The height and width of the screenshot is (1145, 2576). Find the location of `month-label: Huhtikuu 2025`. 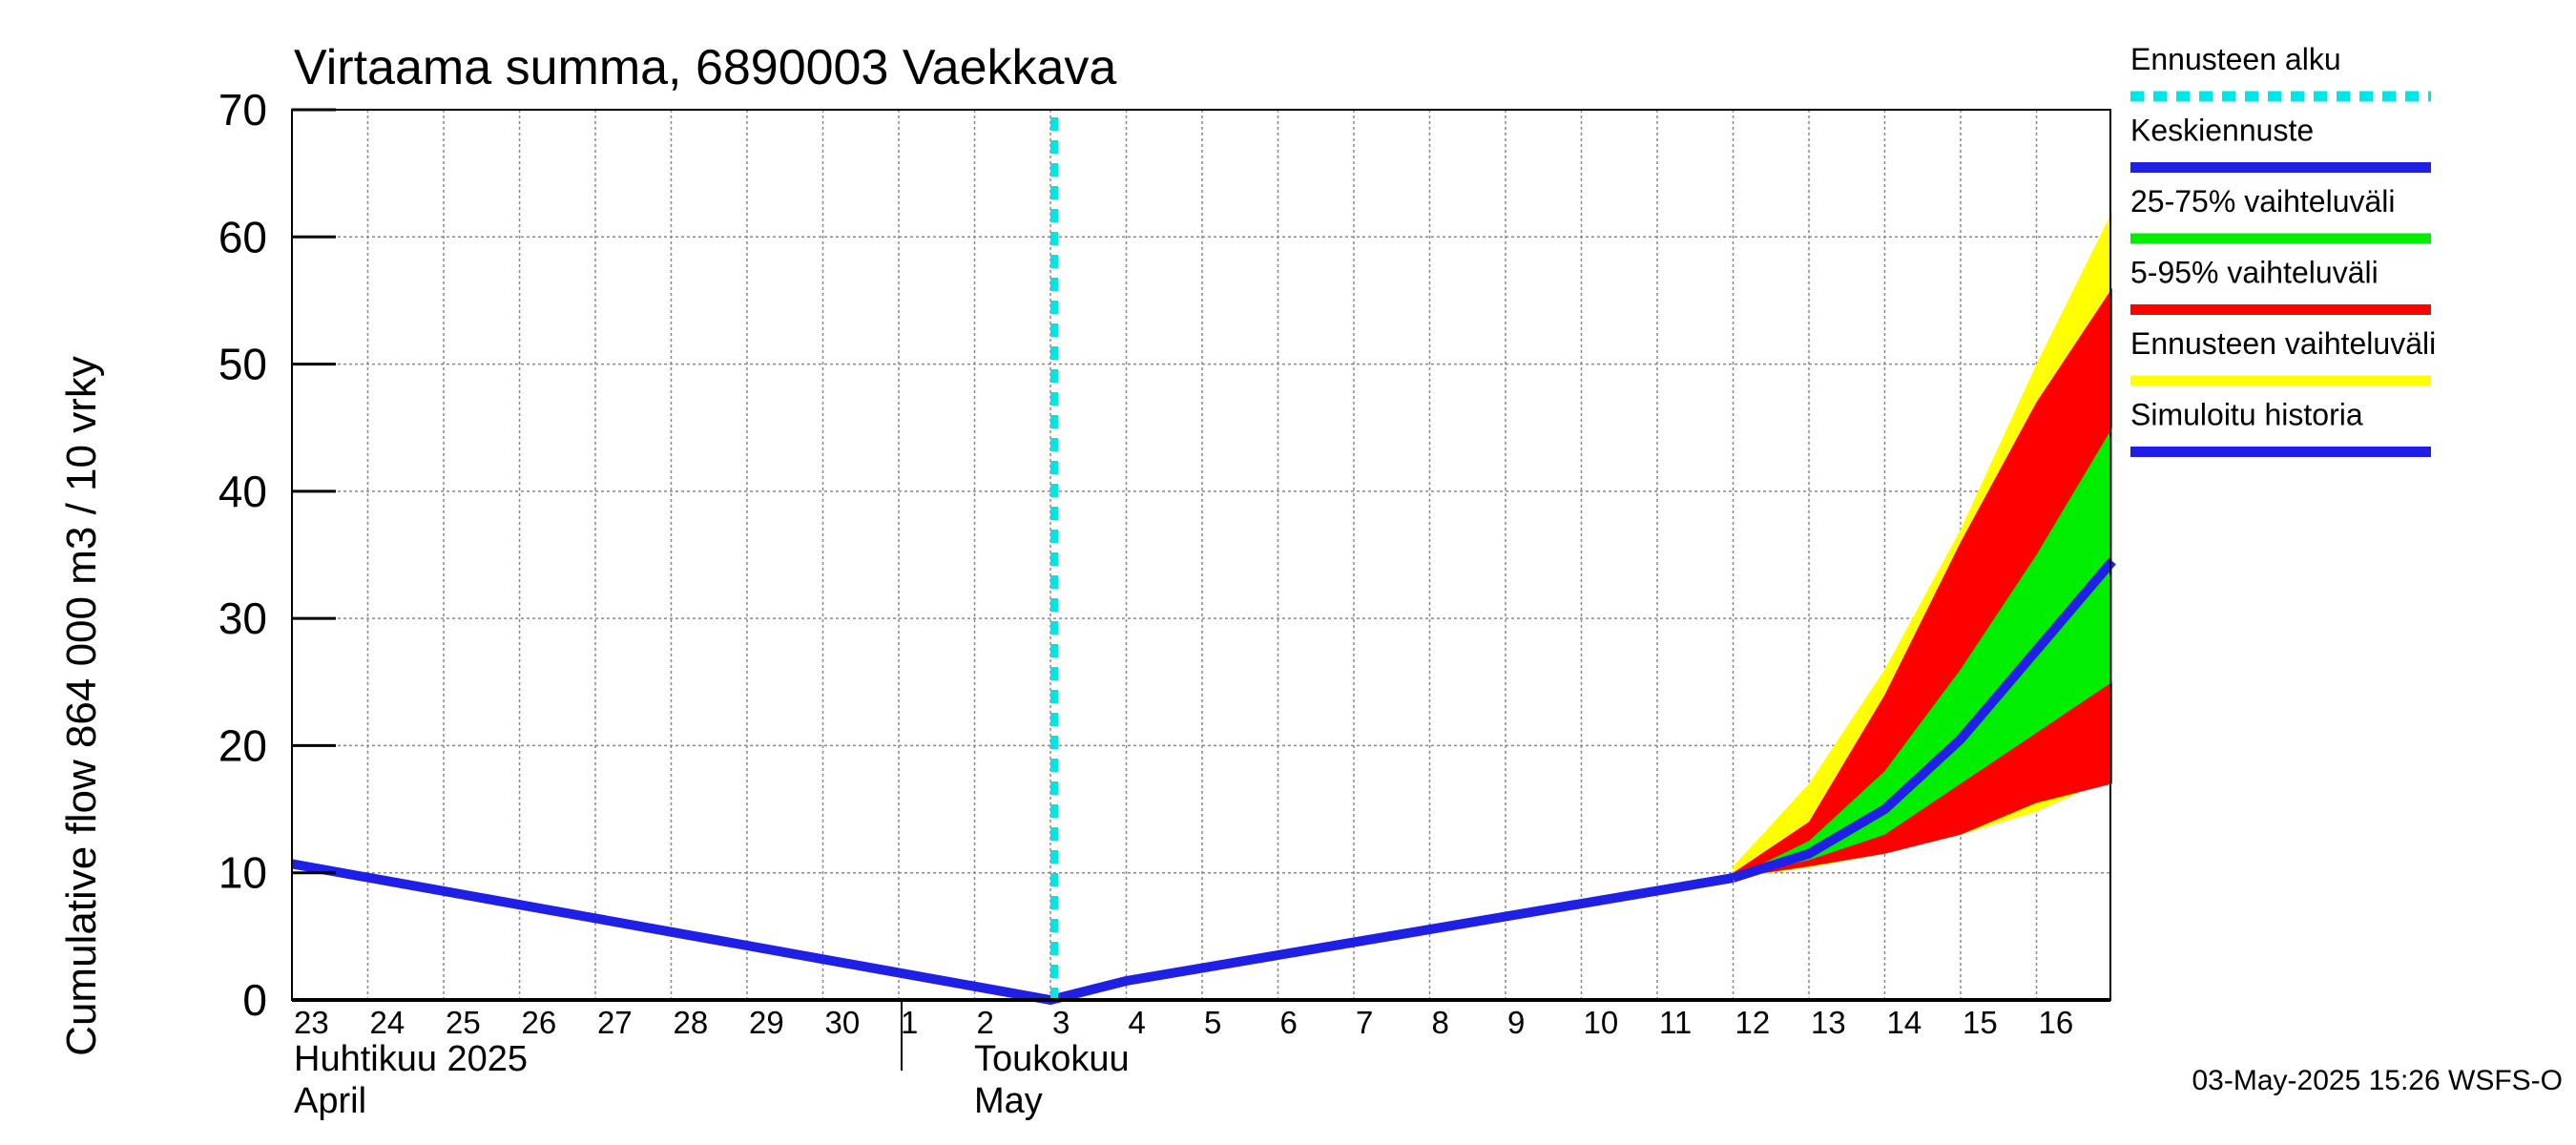

month-label: Huhtikuu 2025 is located at coordinates (411, 1059).